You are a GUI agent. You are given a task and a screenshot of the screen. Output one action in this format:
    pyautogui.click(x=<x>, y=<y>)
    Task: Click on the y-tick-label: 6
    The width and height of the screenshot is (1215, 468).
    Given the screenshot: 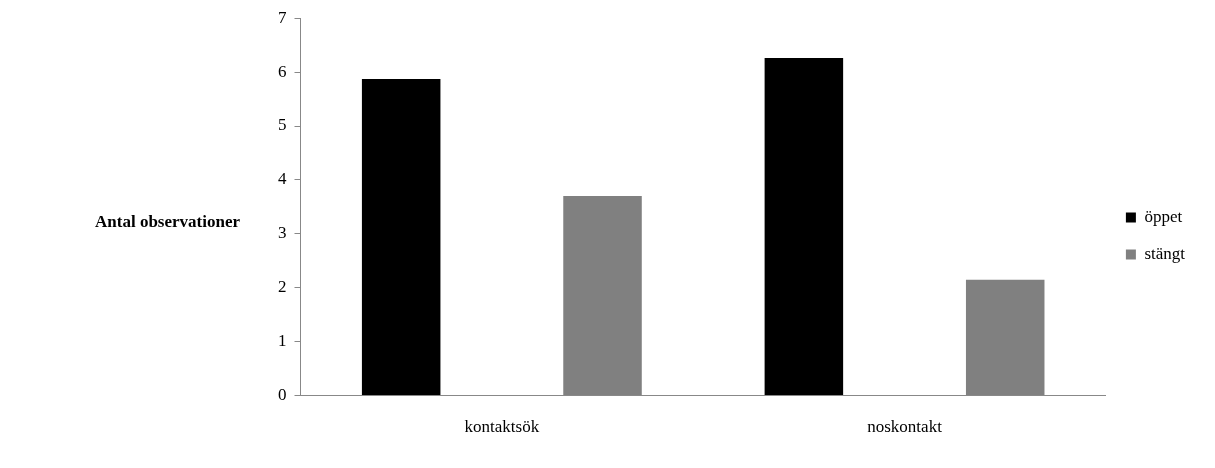 What is the action you would take?
    pyautogui.click(x=282, y=71)
    